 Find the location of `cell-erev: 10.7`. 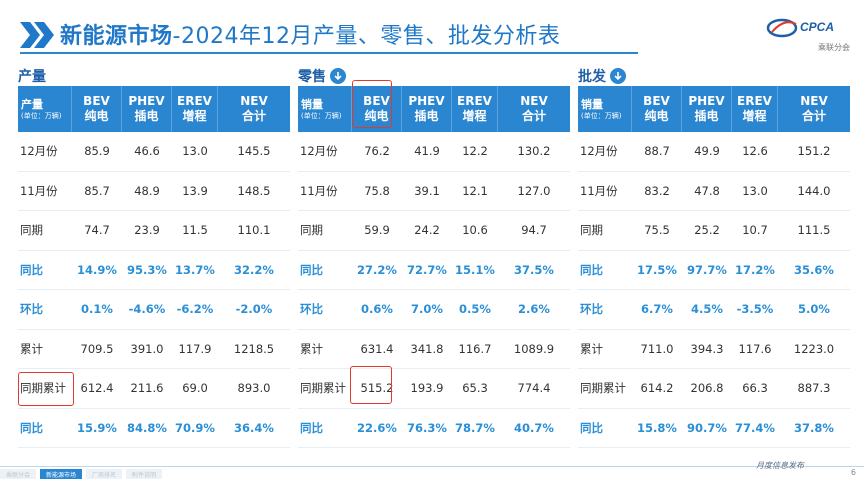

cell-erev: 10.7 is located at coordinates (755, 230).